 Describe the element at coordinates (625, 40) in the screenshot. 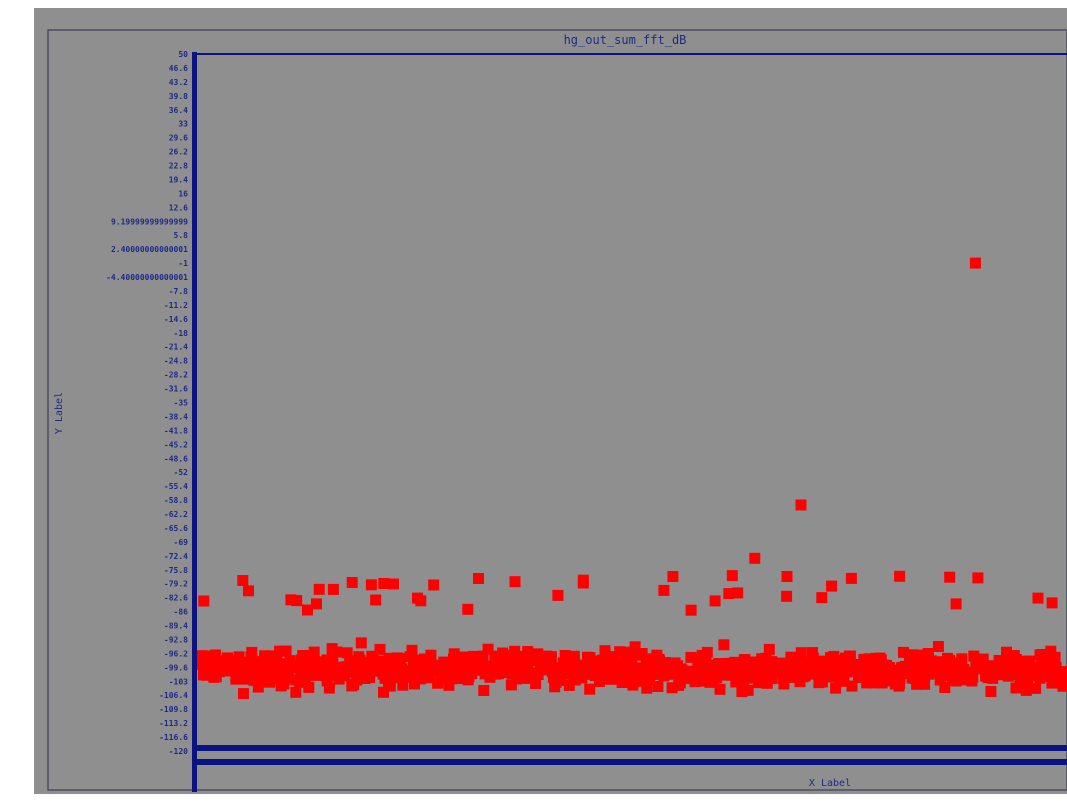

I see `chart-title: hg_out_sum_fft_dB` at that location.